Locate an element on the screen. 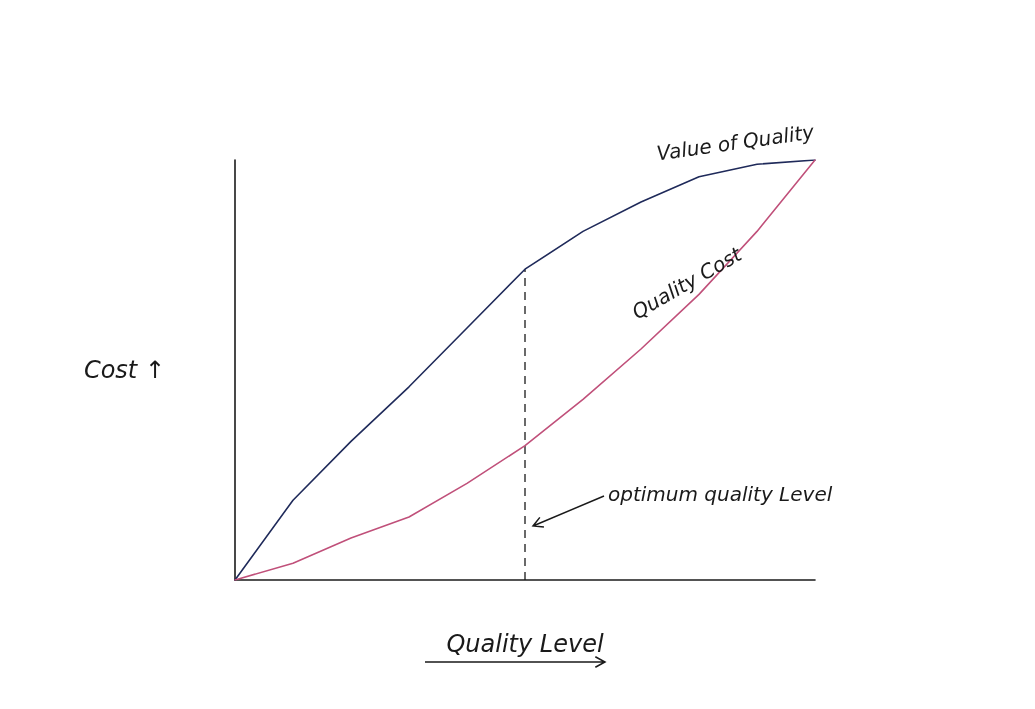 The height and width of the screenshot is (709, 1035). text: optimum quality Level is located at coordinates (720, 494).